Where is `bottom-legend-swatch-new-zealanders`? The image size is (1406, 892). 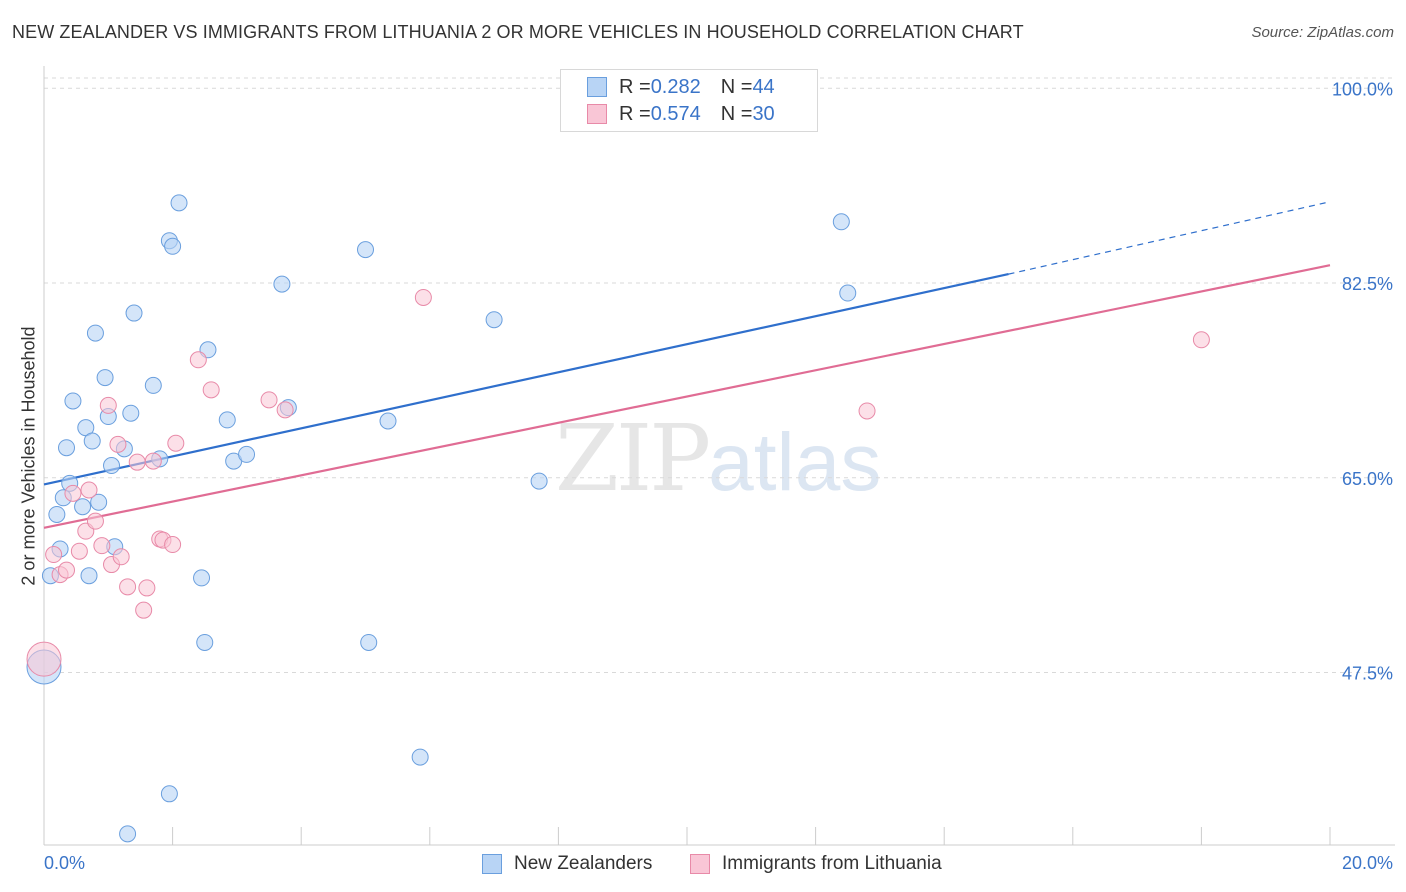
bottom-legend-swatch-new-zealanders is located at coordinates (492, 864).